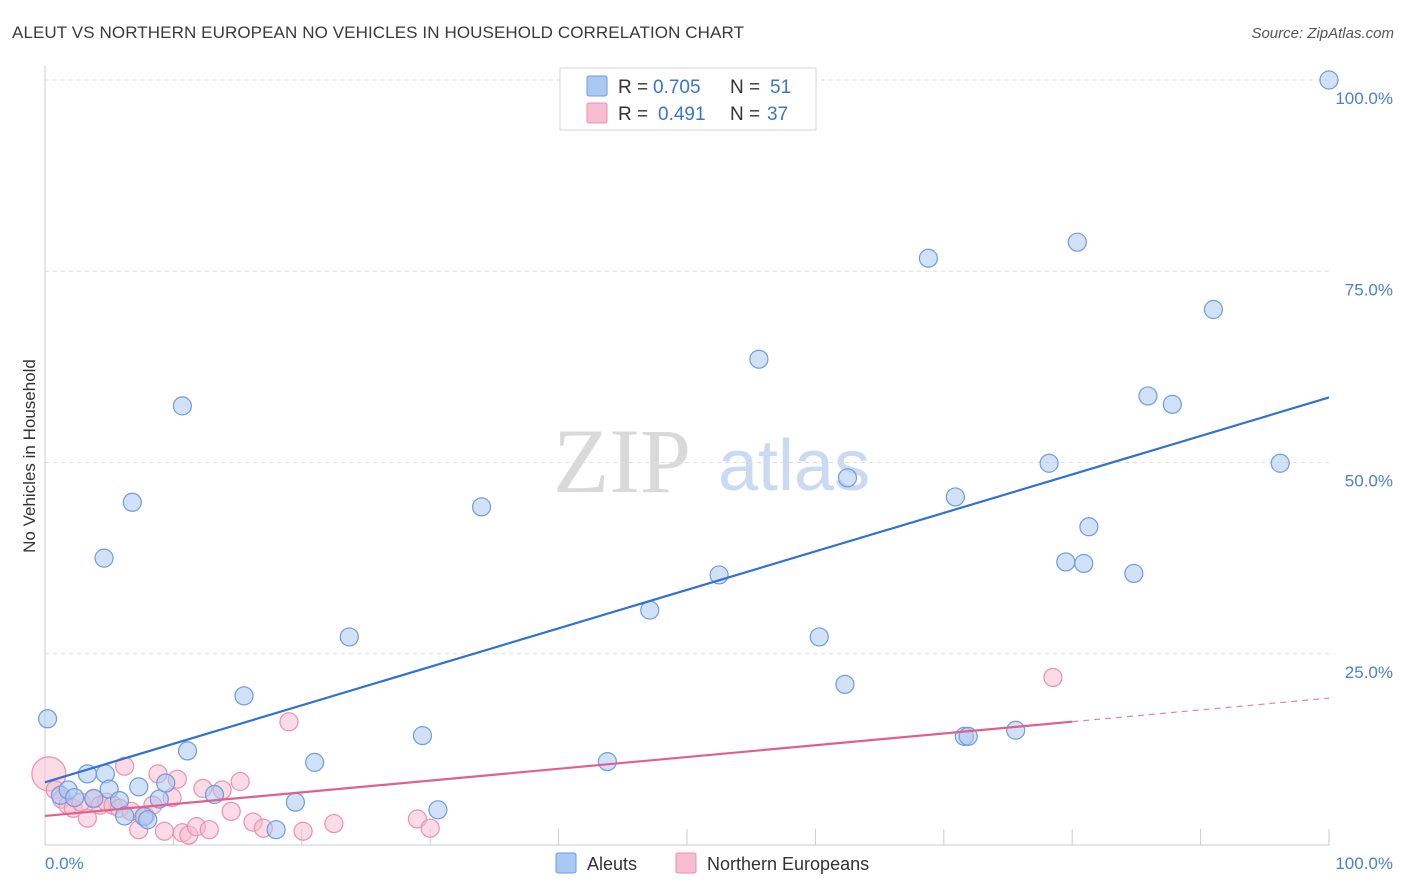  I want to click on watermark: ZIP atlas, so click(711, 461).